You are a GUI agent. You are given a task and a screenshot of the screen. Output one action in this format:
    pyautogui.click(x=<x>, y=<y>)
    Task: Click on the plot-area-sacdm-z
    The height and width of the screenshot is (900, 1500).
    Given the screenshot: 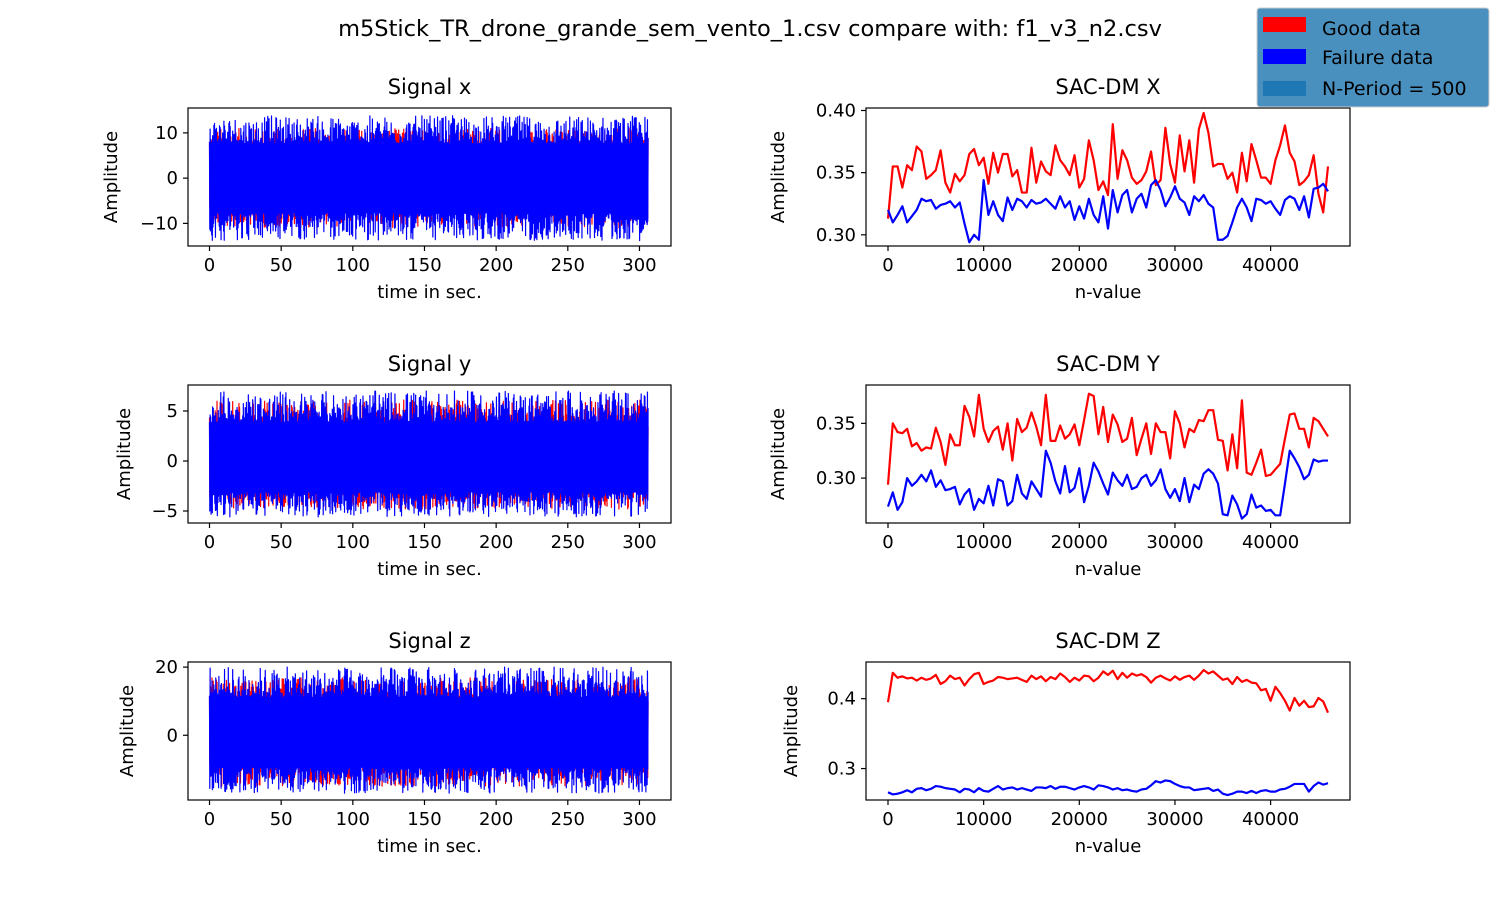 What is the action you would take?
    pyautogui.click(x=1108, y=732)
    